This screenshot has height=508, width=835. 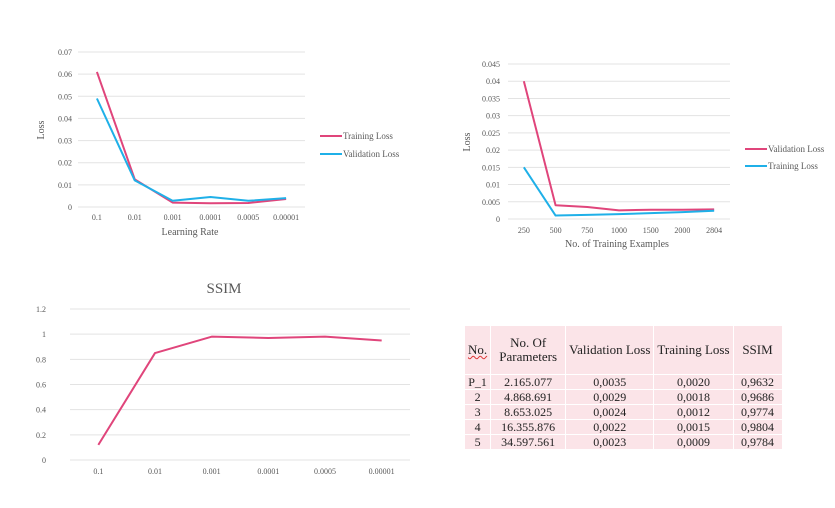 What do you see at coordinates (528, 427) in the screenshot?
I see `table-cell: 16.355.876` at bounding box center [528, 427].